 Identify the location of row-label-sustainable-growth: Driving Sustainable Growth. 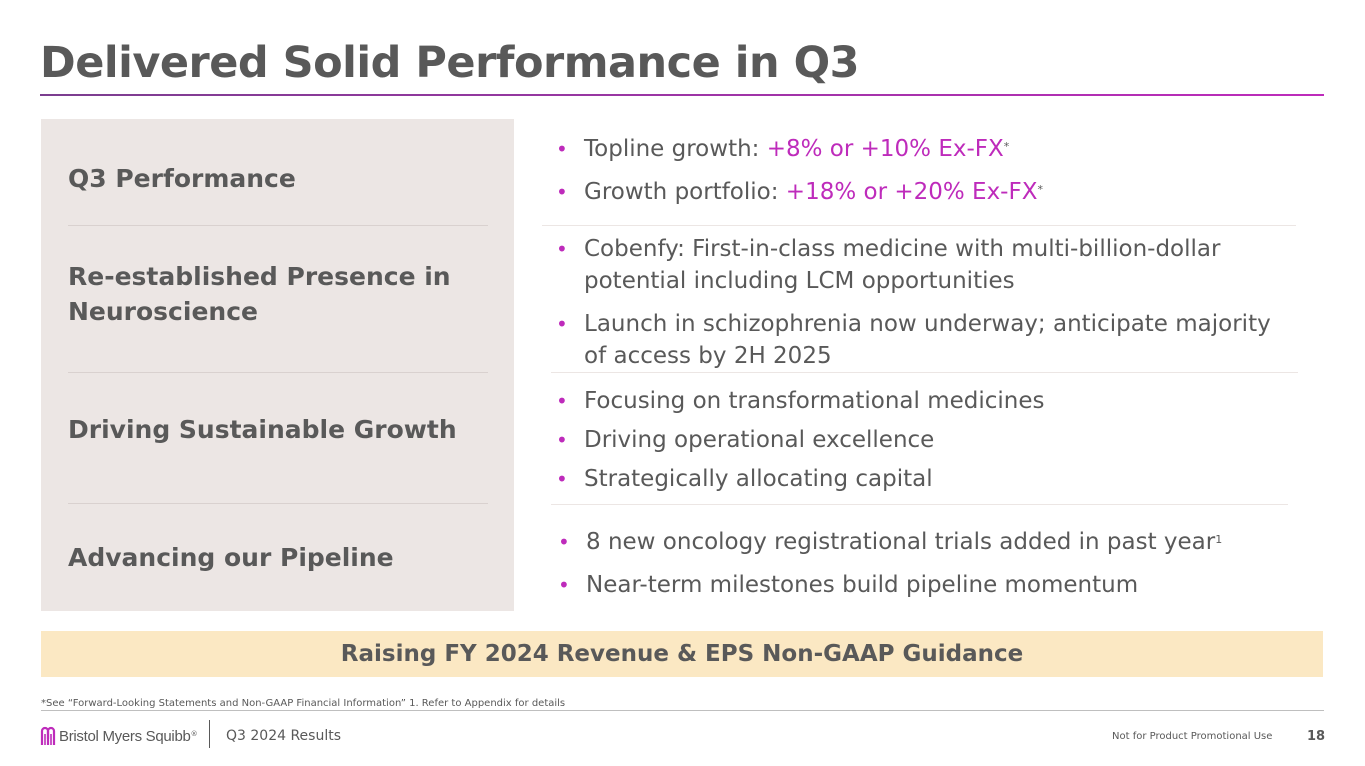
(262, 429).